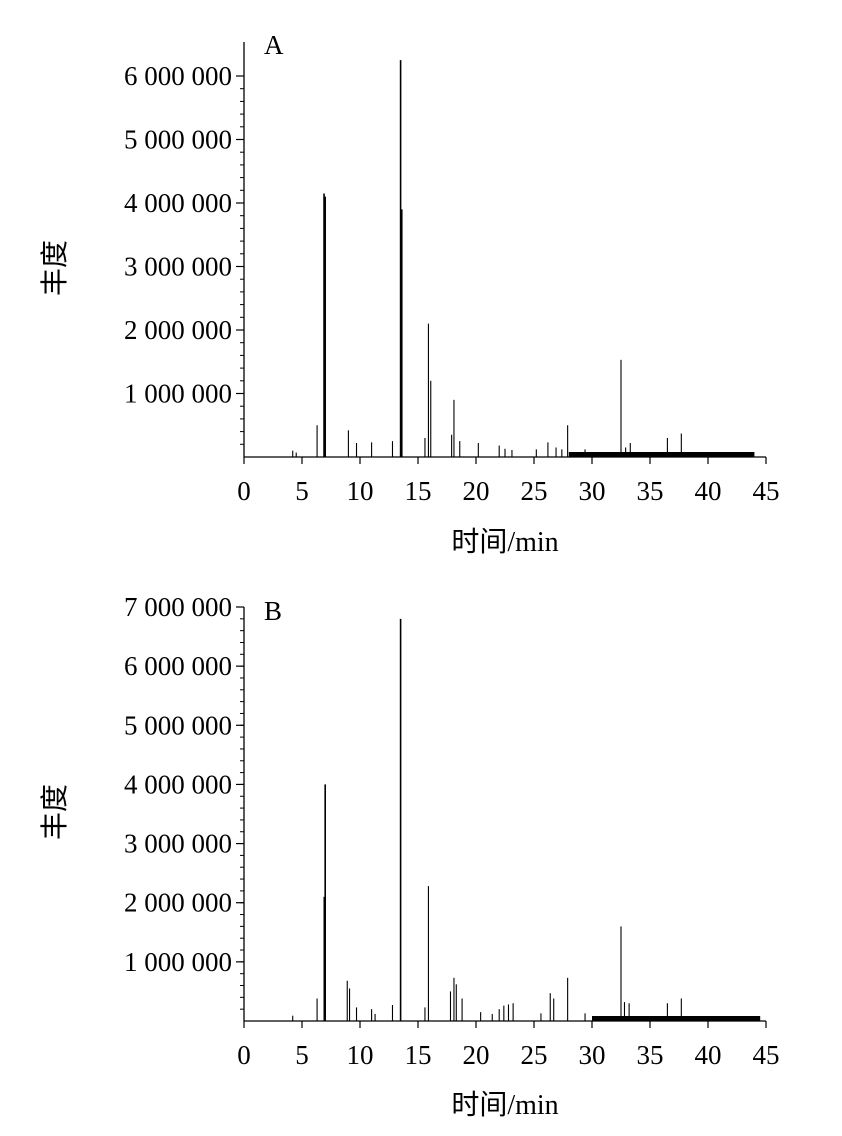 This screenshot has width=842, height=1136. I want to click on y-tick-label: 7 000 000, so click(178, 607).